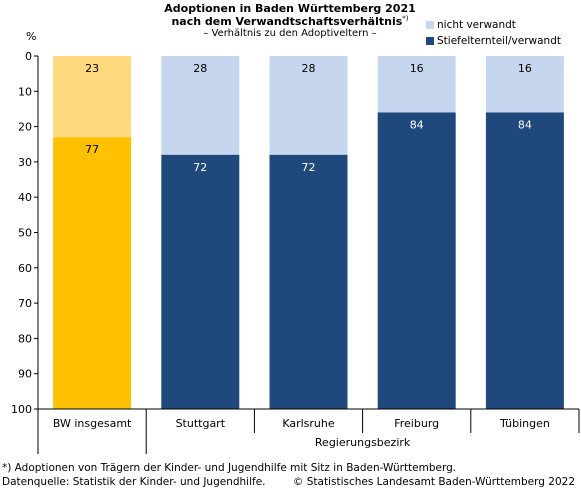 This screenshot has width=581, height=491. What do you see at coordinates (25, 268) in the screenshot?
I see `y-tick-label: 60` at bounding box center [25, 268].